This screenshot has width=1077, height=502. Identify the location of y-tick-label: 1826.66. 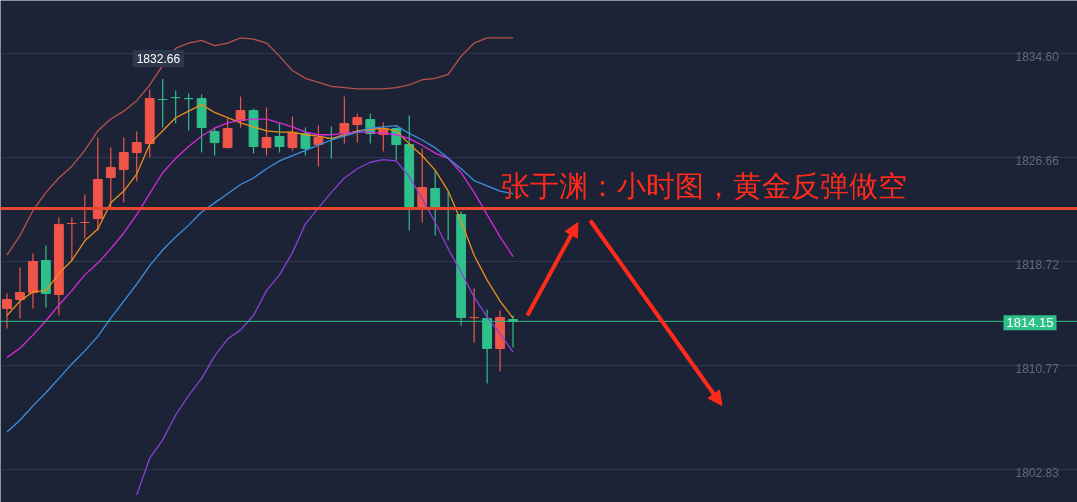
(1037, 160).